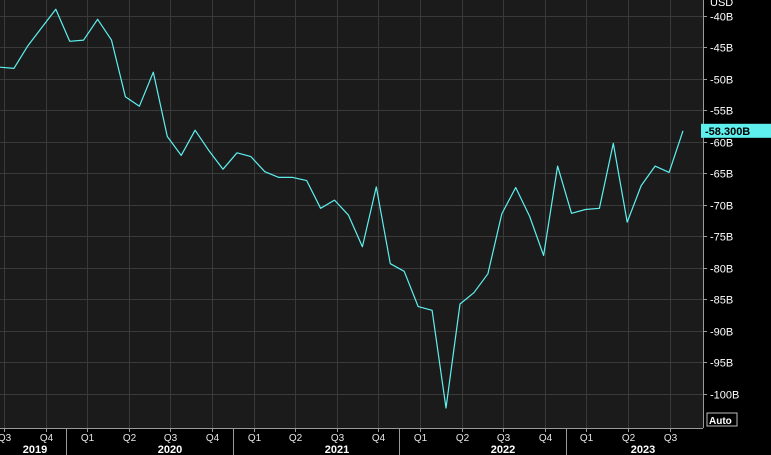 This screenshot has width=771, height=455. What do you see at coordinates (721, 112) in the screenshot?
I see `y-tick-label: -55B` at bounding box center [721, 112].